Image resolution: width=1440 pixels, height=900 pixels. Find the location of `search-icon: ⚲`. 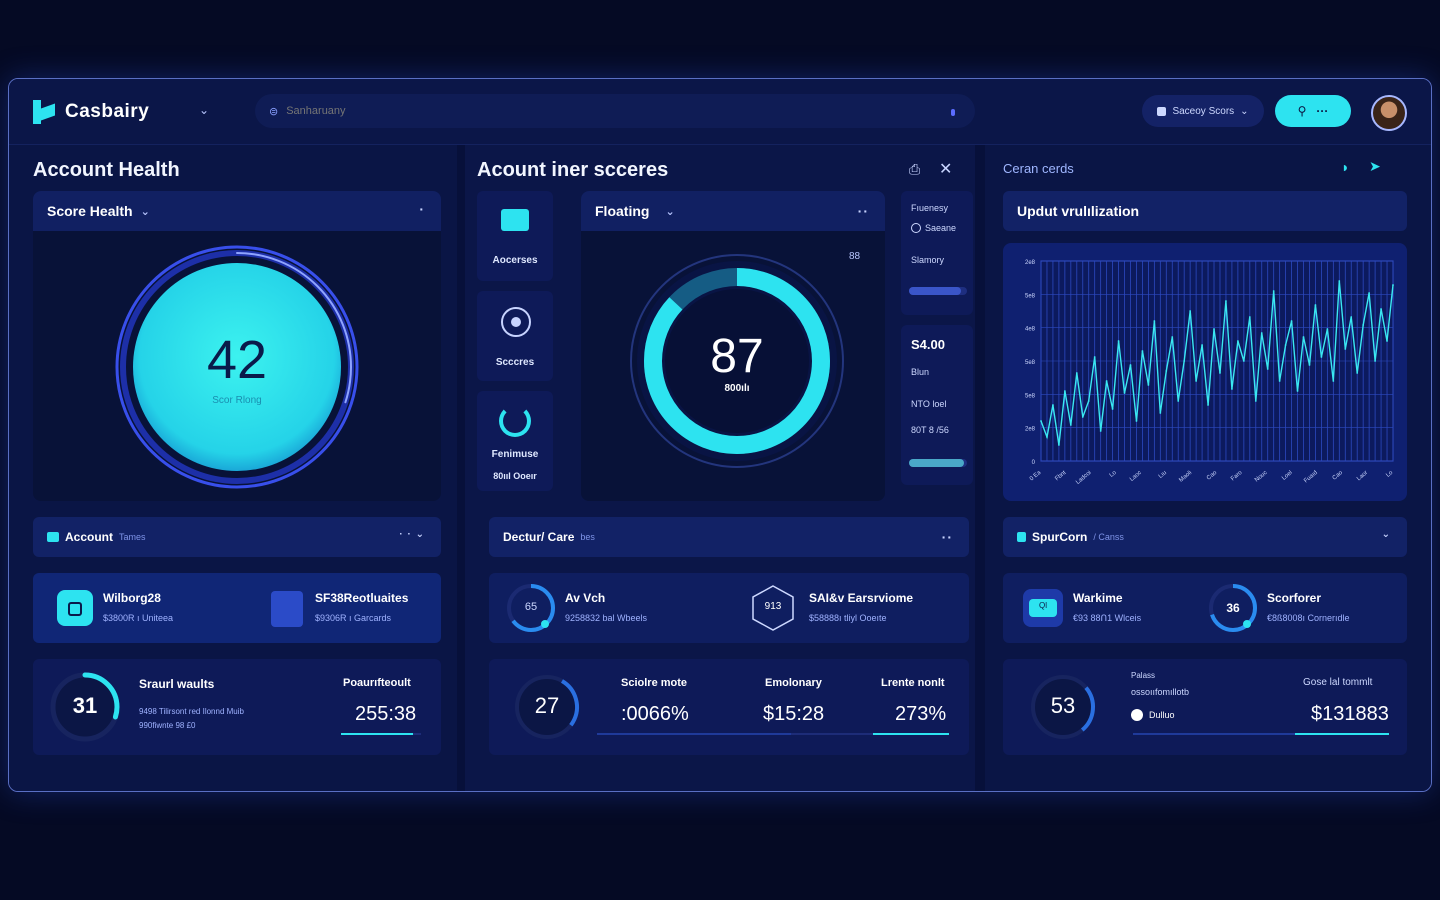

search-icon: ⚲ is located at coordinates (1302, 111).